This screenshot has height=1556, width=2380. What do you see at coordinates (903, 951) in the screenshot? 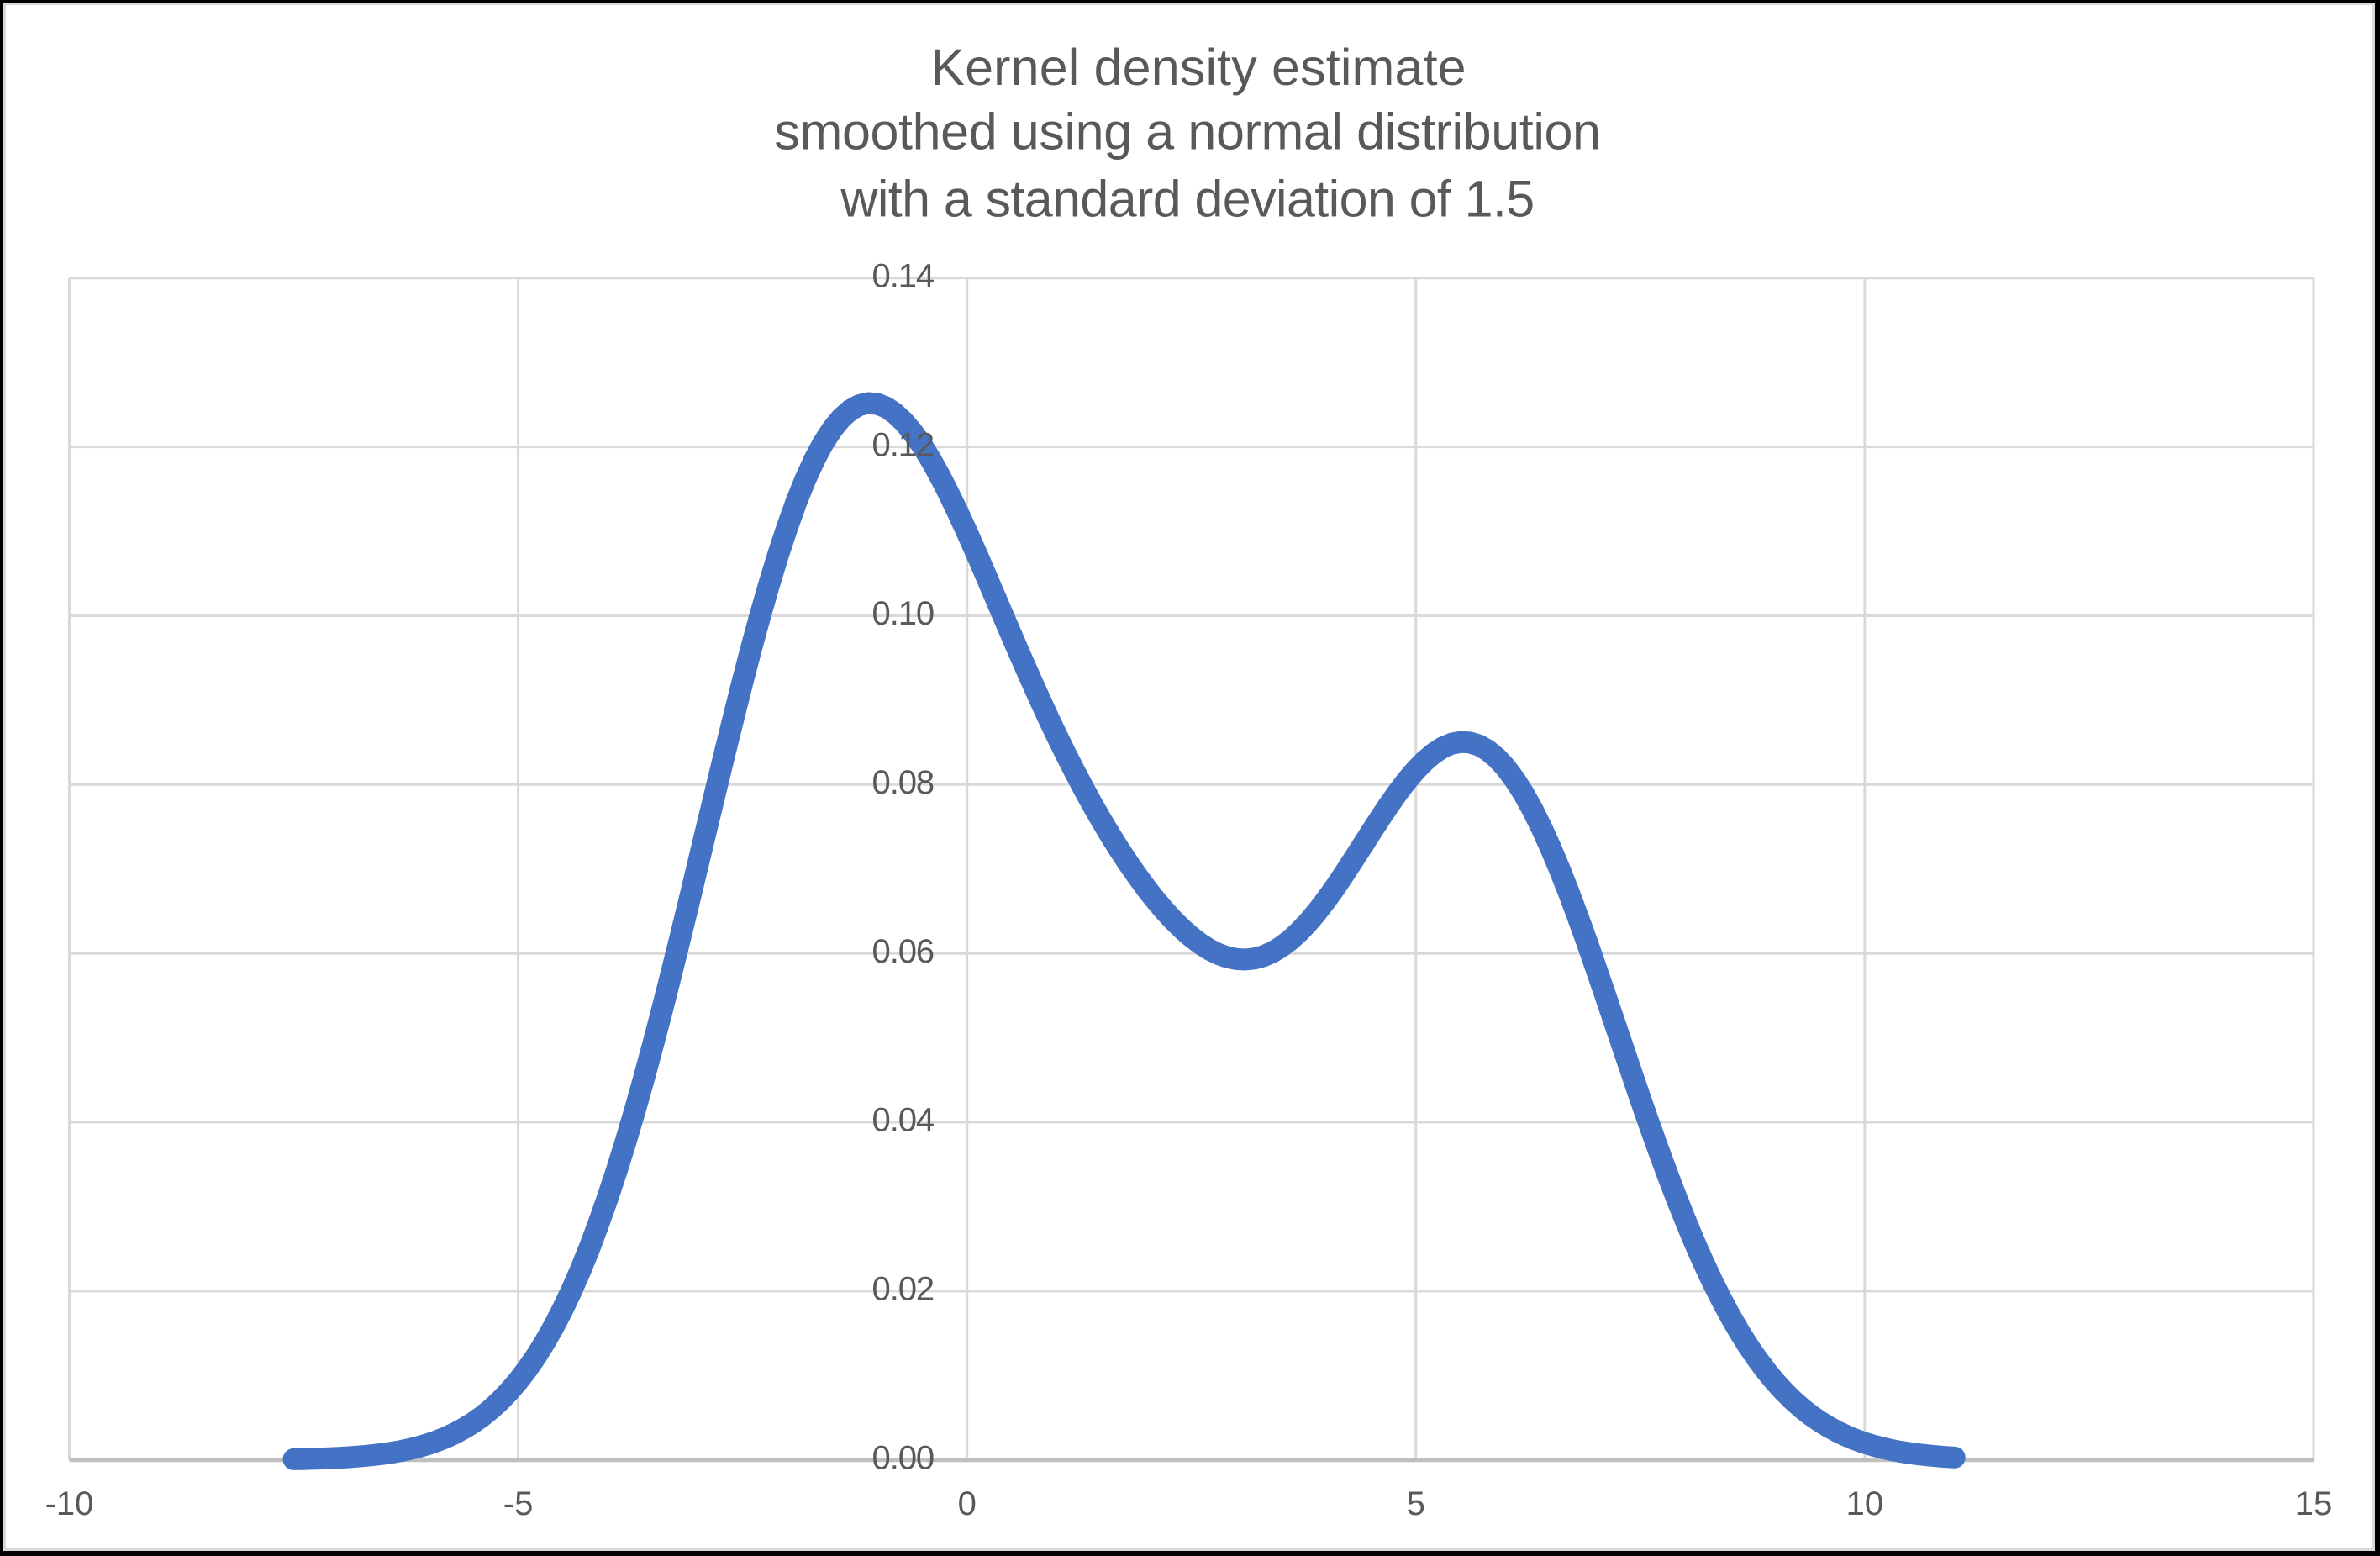
I see `svg-text: 0.06` at bounding box center [903, 951].